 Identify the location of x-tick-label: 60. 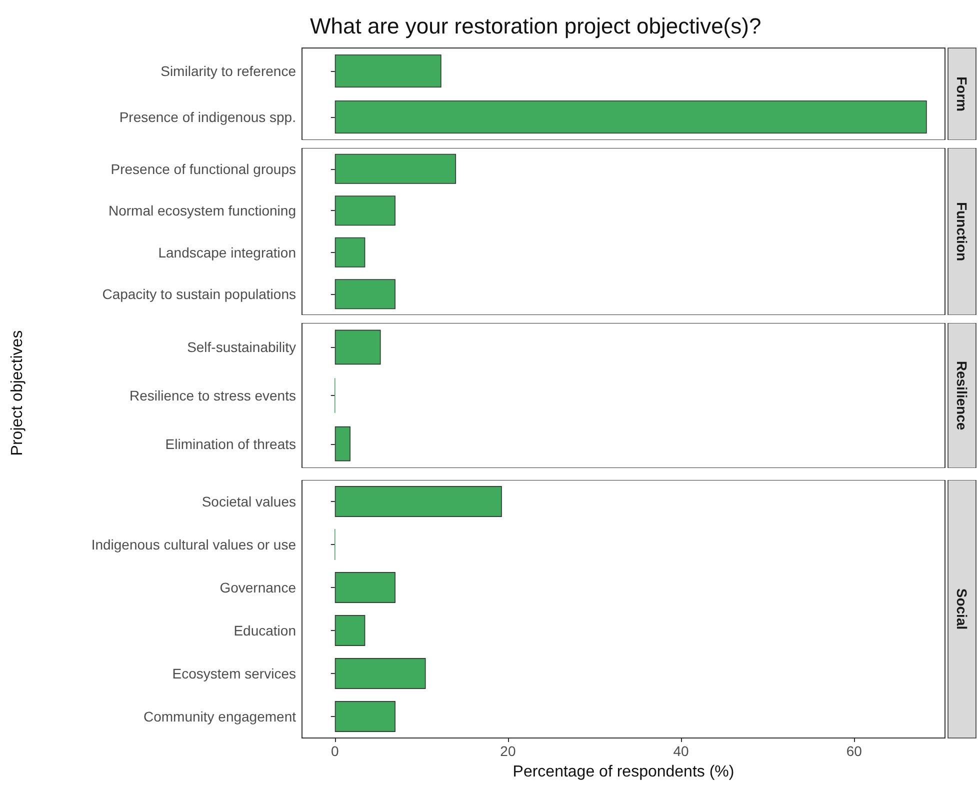
(854, 751).